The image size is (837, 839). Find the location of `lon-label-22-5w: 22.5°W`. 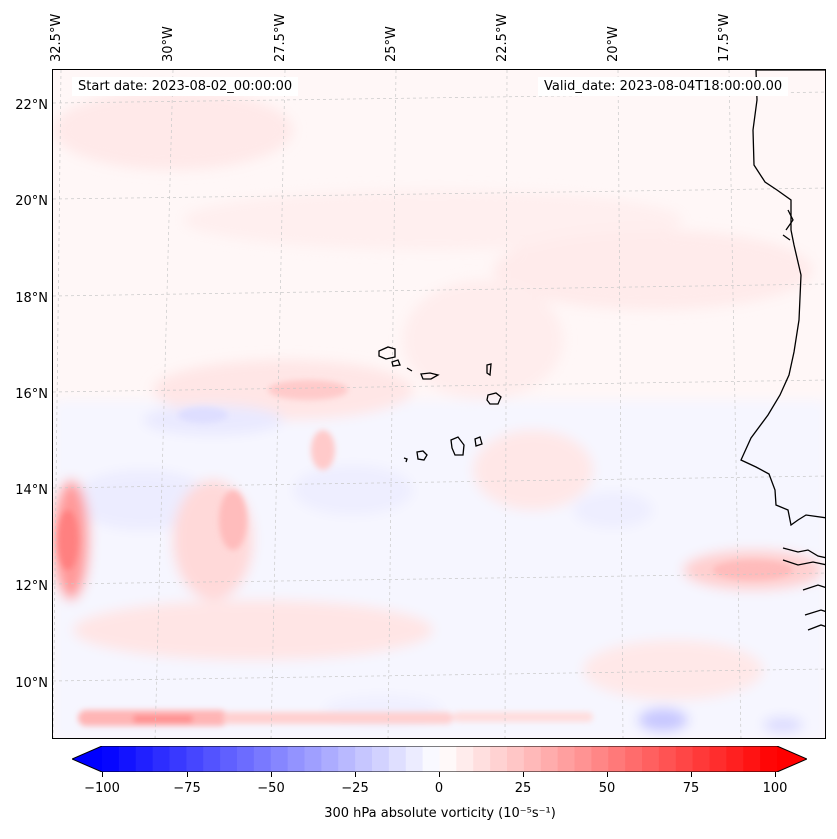

lon-label-22-5w: 22.5°W is located at coordinates (502, 37).